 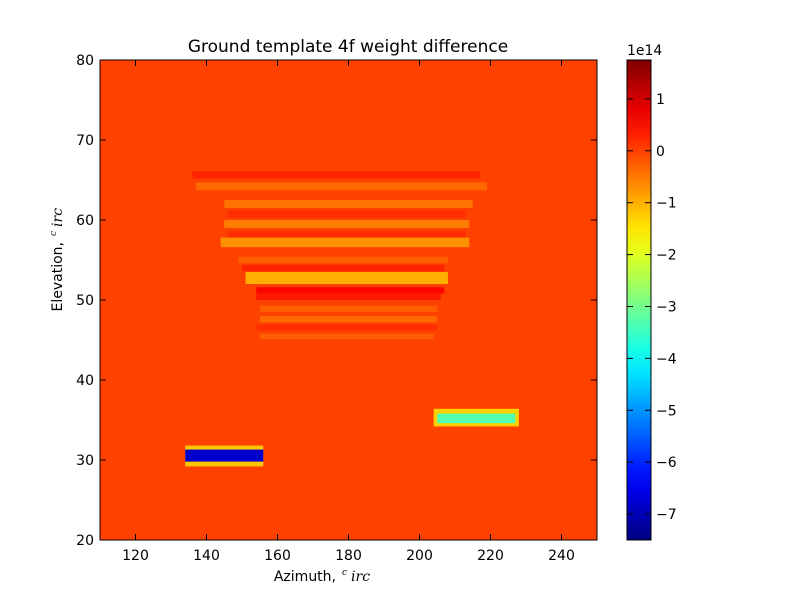 I want to click on x-tick-label-200: 200, so click(x=419, y=556).